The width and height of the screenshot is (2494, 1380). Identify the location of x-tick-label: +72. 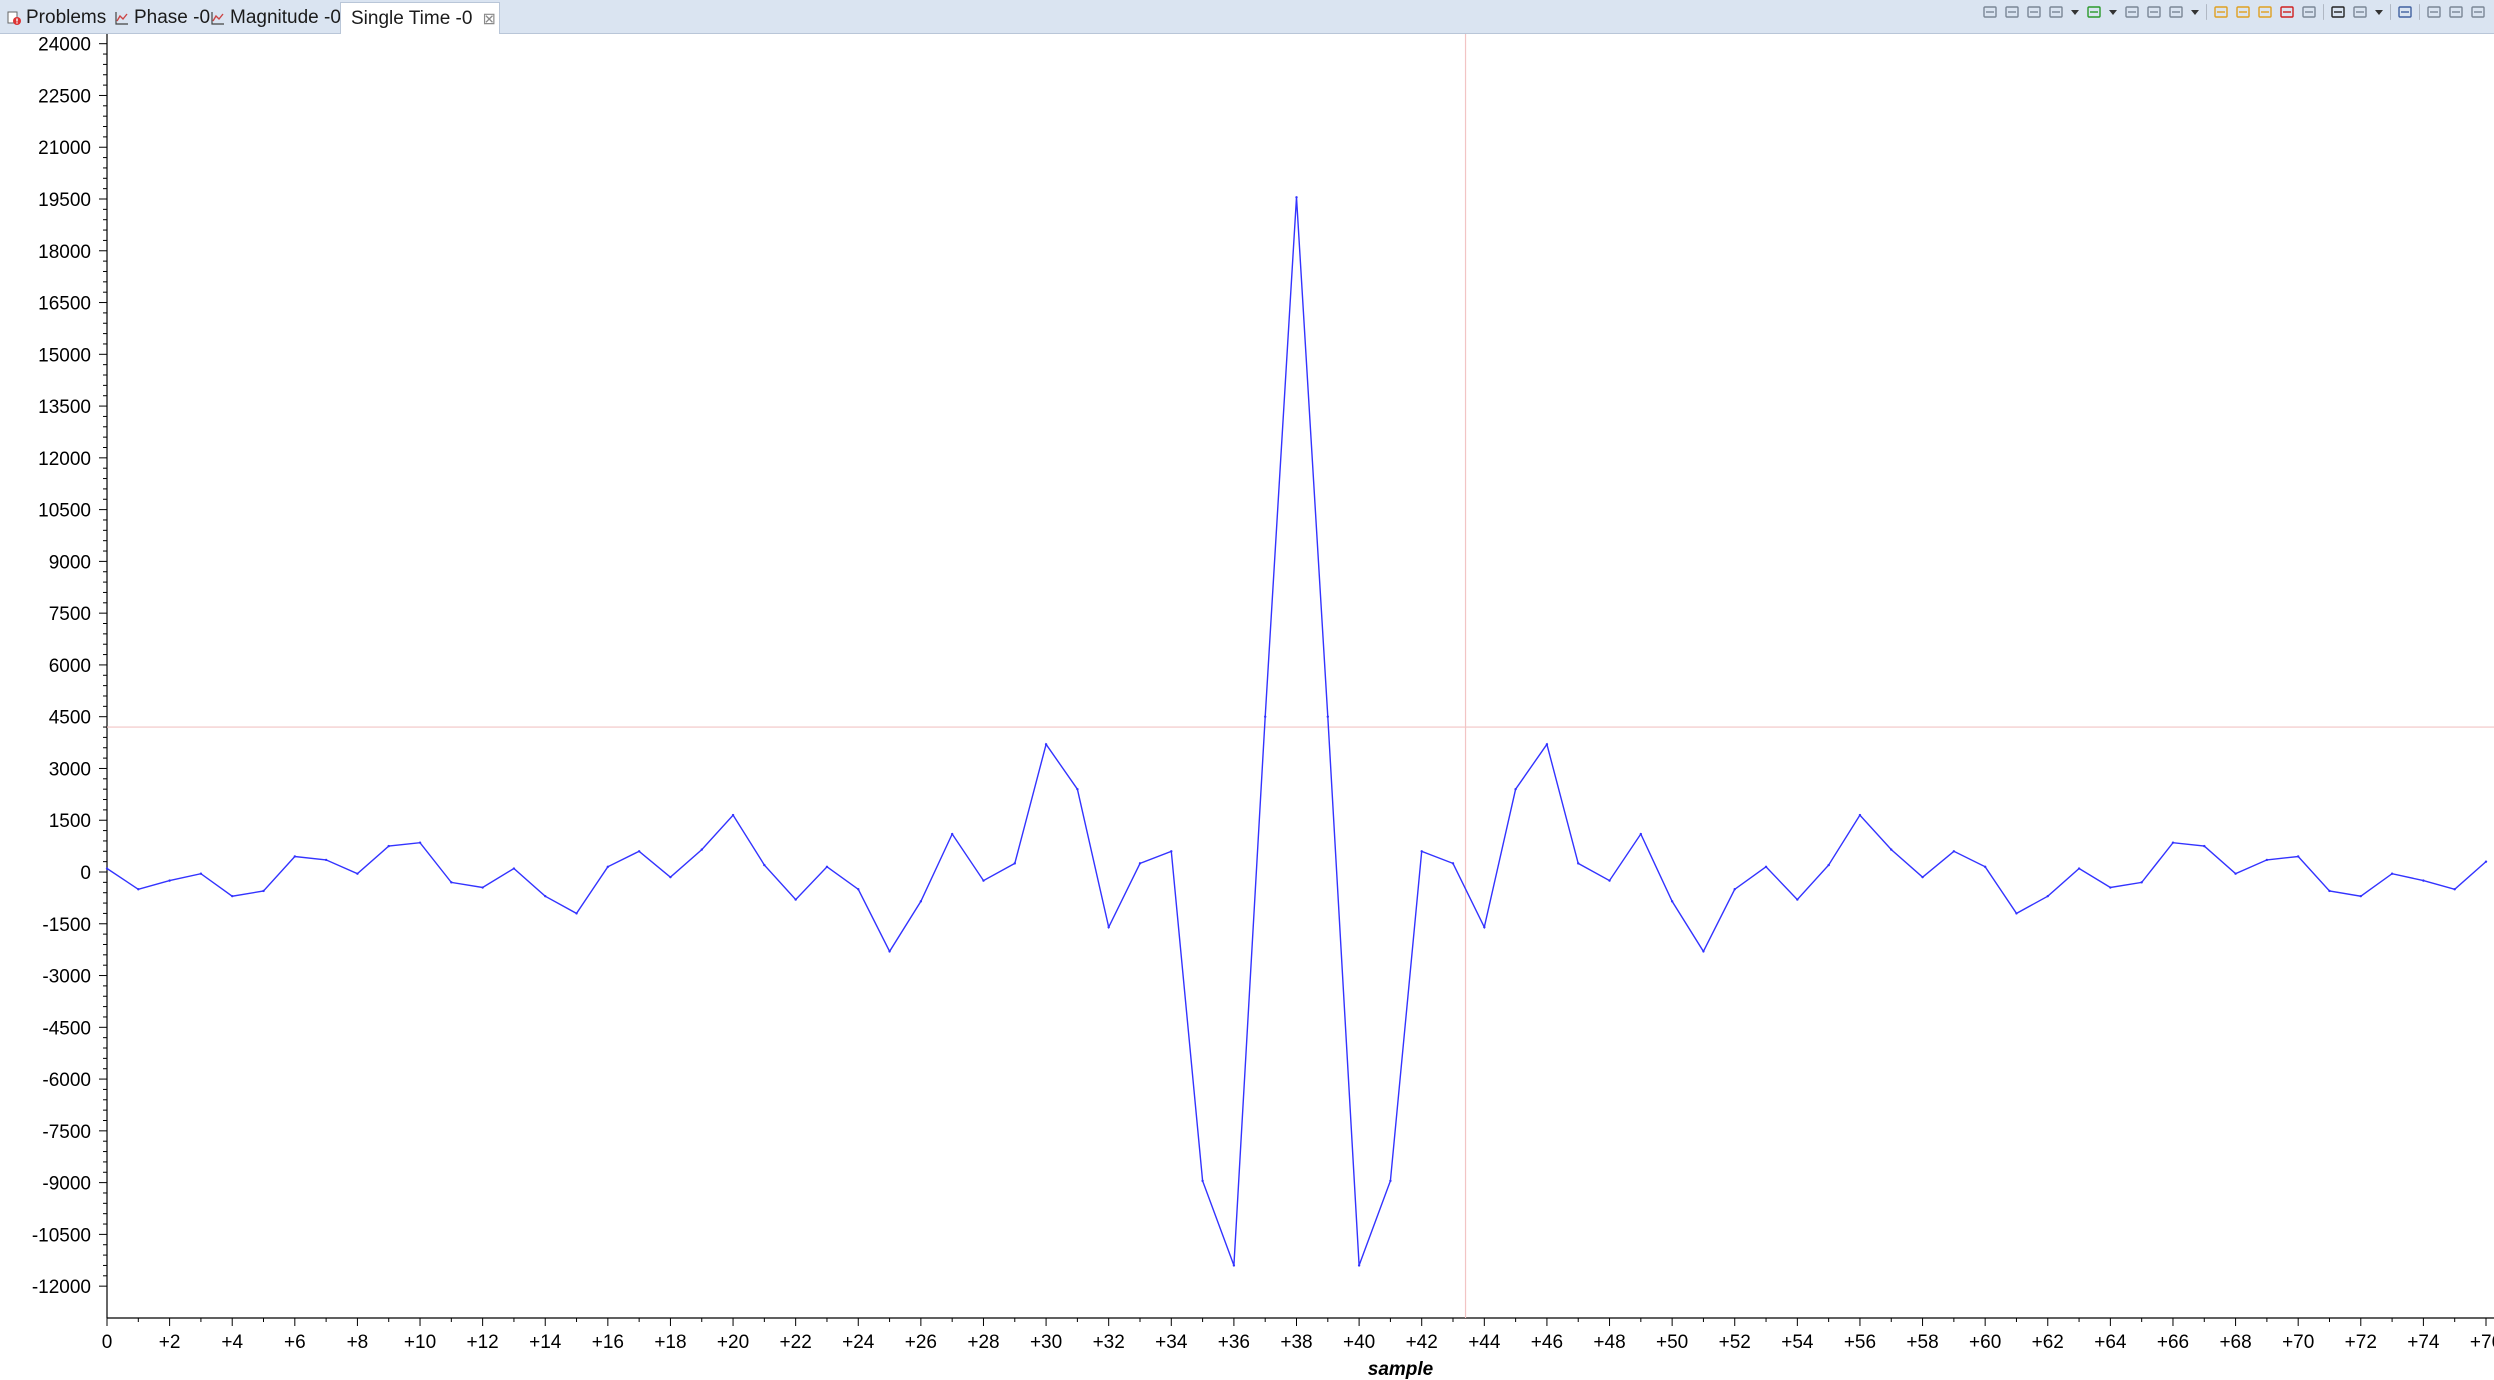
(2361, 1342).